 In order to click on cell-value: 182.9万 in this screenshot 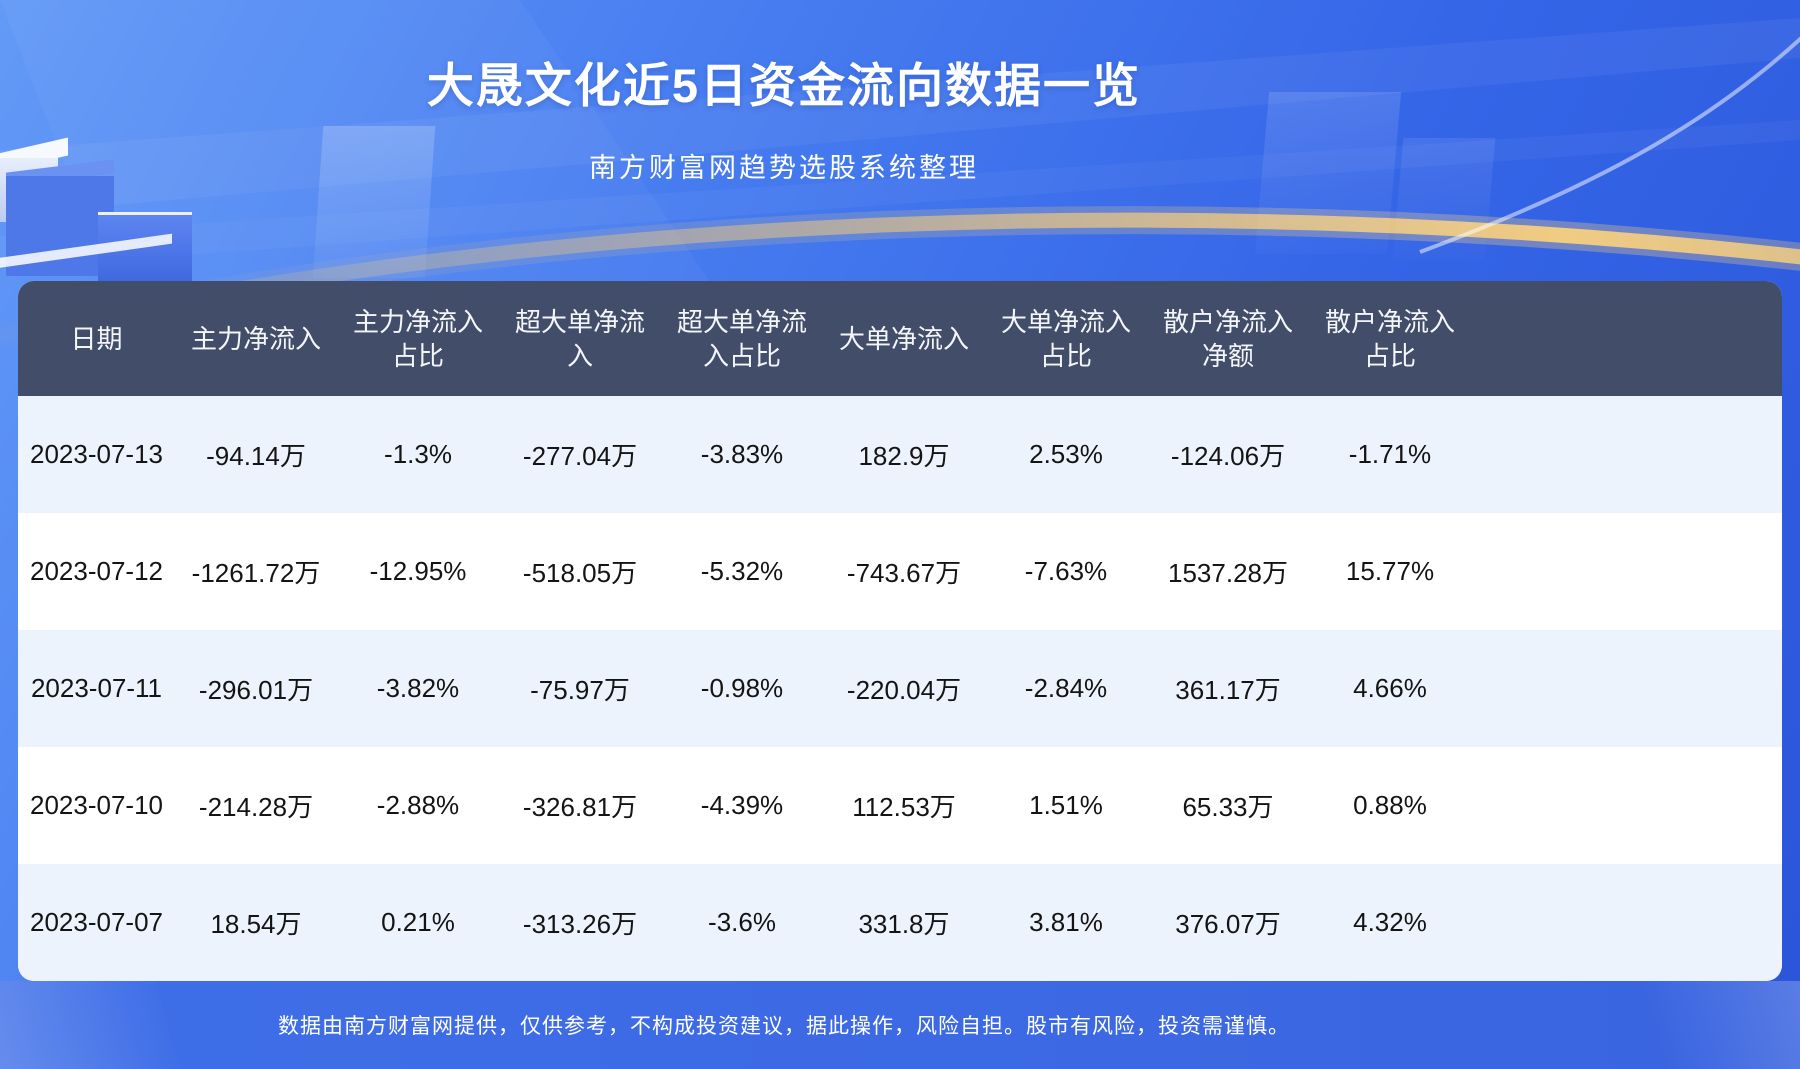, I will do `click(904, 456)`.